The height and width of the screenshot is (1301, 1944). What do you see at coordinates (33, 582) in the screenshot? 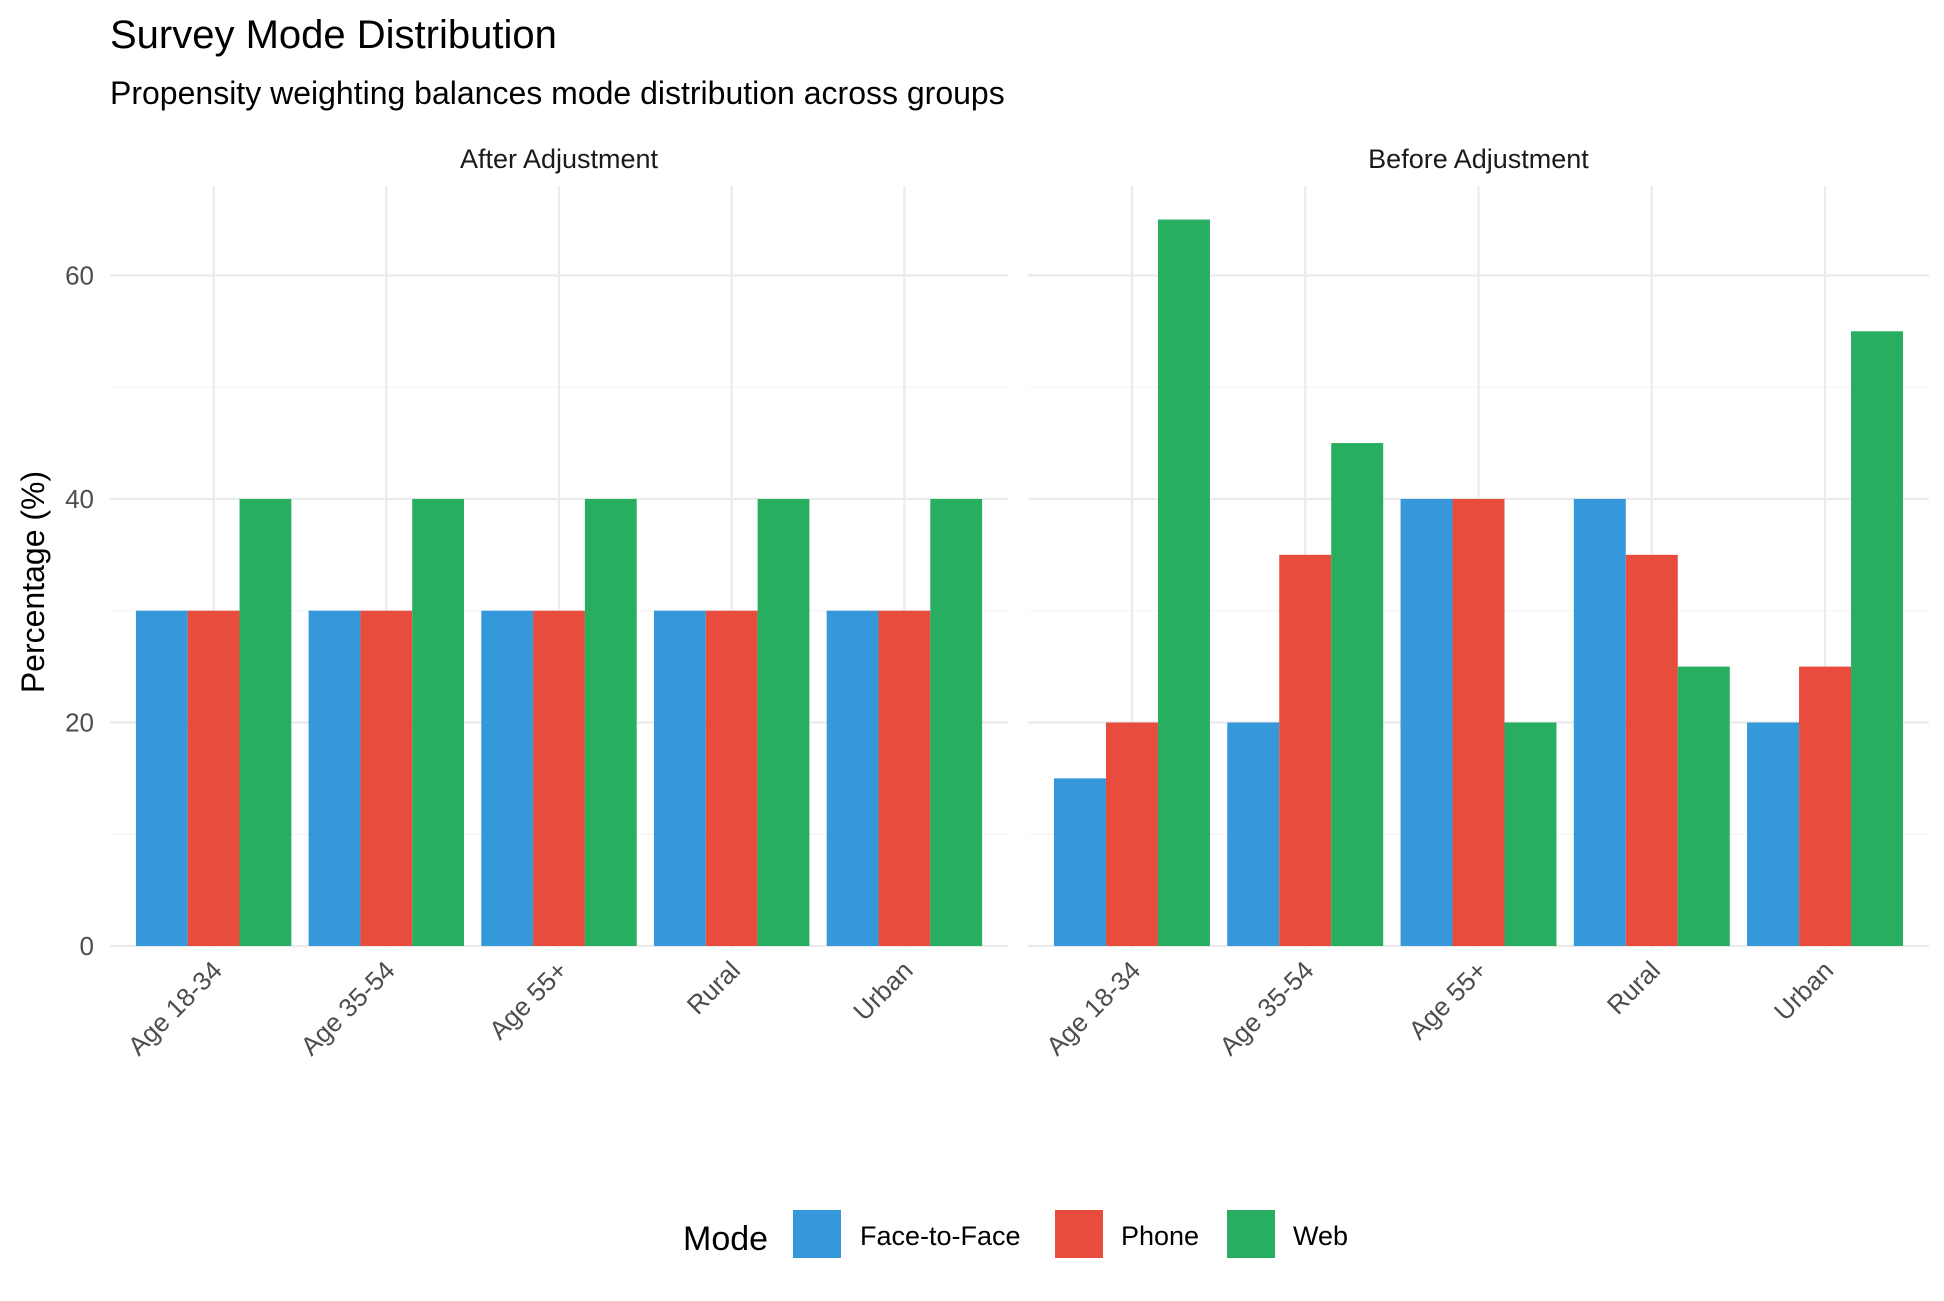
I see `y-axis-label: Percentage (%)` at bounding box center [33, 582].